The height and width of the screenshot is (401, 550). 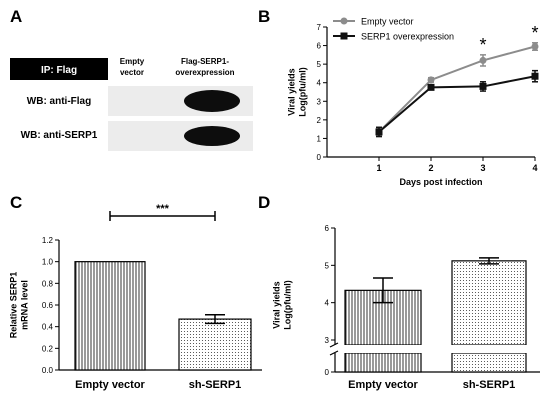 I want to click on y-tick-label: 1, so click(x=319, y=138).